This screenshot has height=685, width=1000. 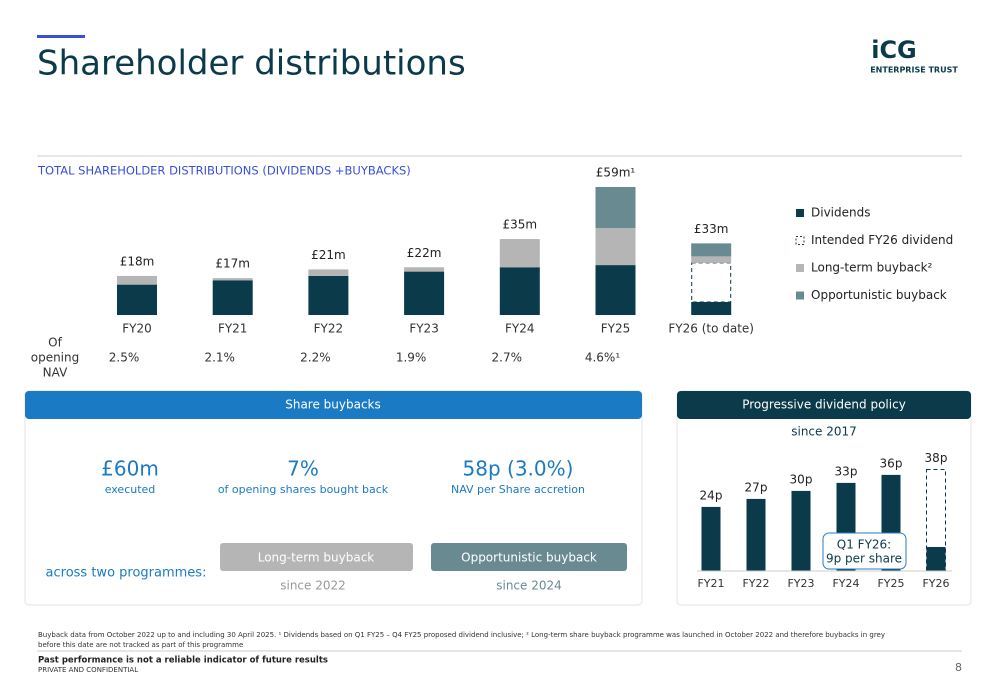 What do you see at coordinates (518, 489) in the screenshot?
I see `stat-label: NAV per Share accretion` at bounding box center [518, 489].